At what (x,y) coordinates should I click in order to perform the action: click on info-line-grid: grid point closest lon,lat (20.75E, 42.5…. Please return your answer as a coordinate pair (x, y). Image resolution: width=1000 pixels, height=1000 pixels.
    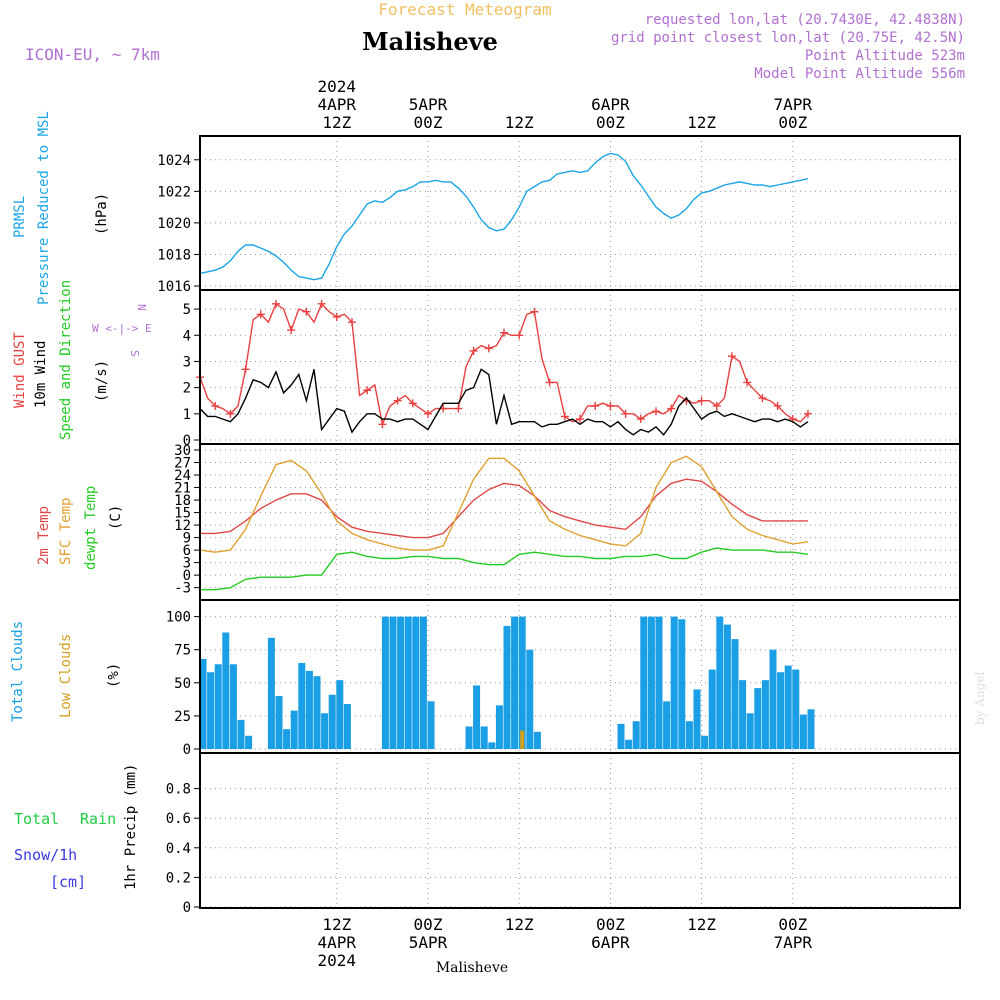
    Looking at the image, I should click on (788, 38).